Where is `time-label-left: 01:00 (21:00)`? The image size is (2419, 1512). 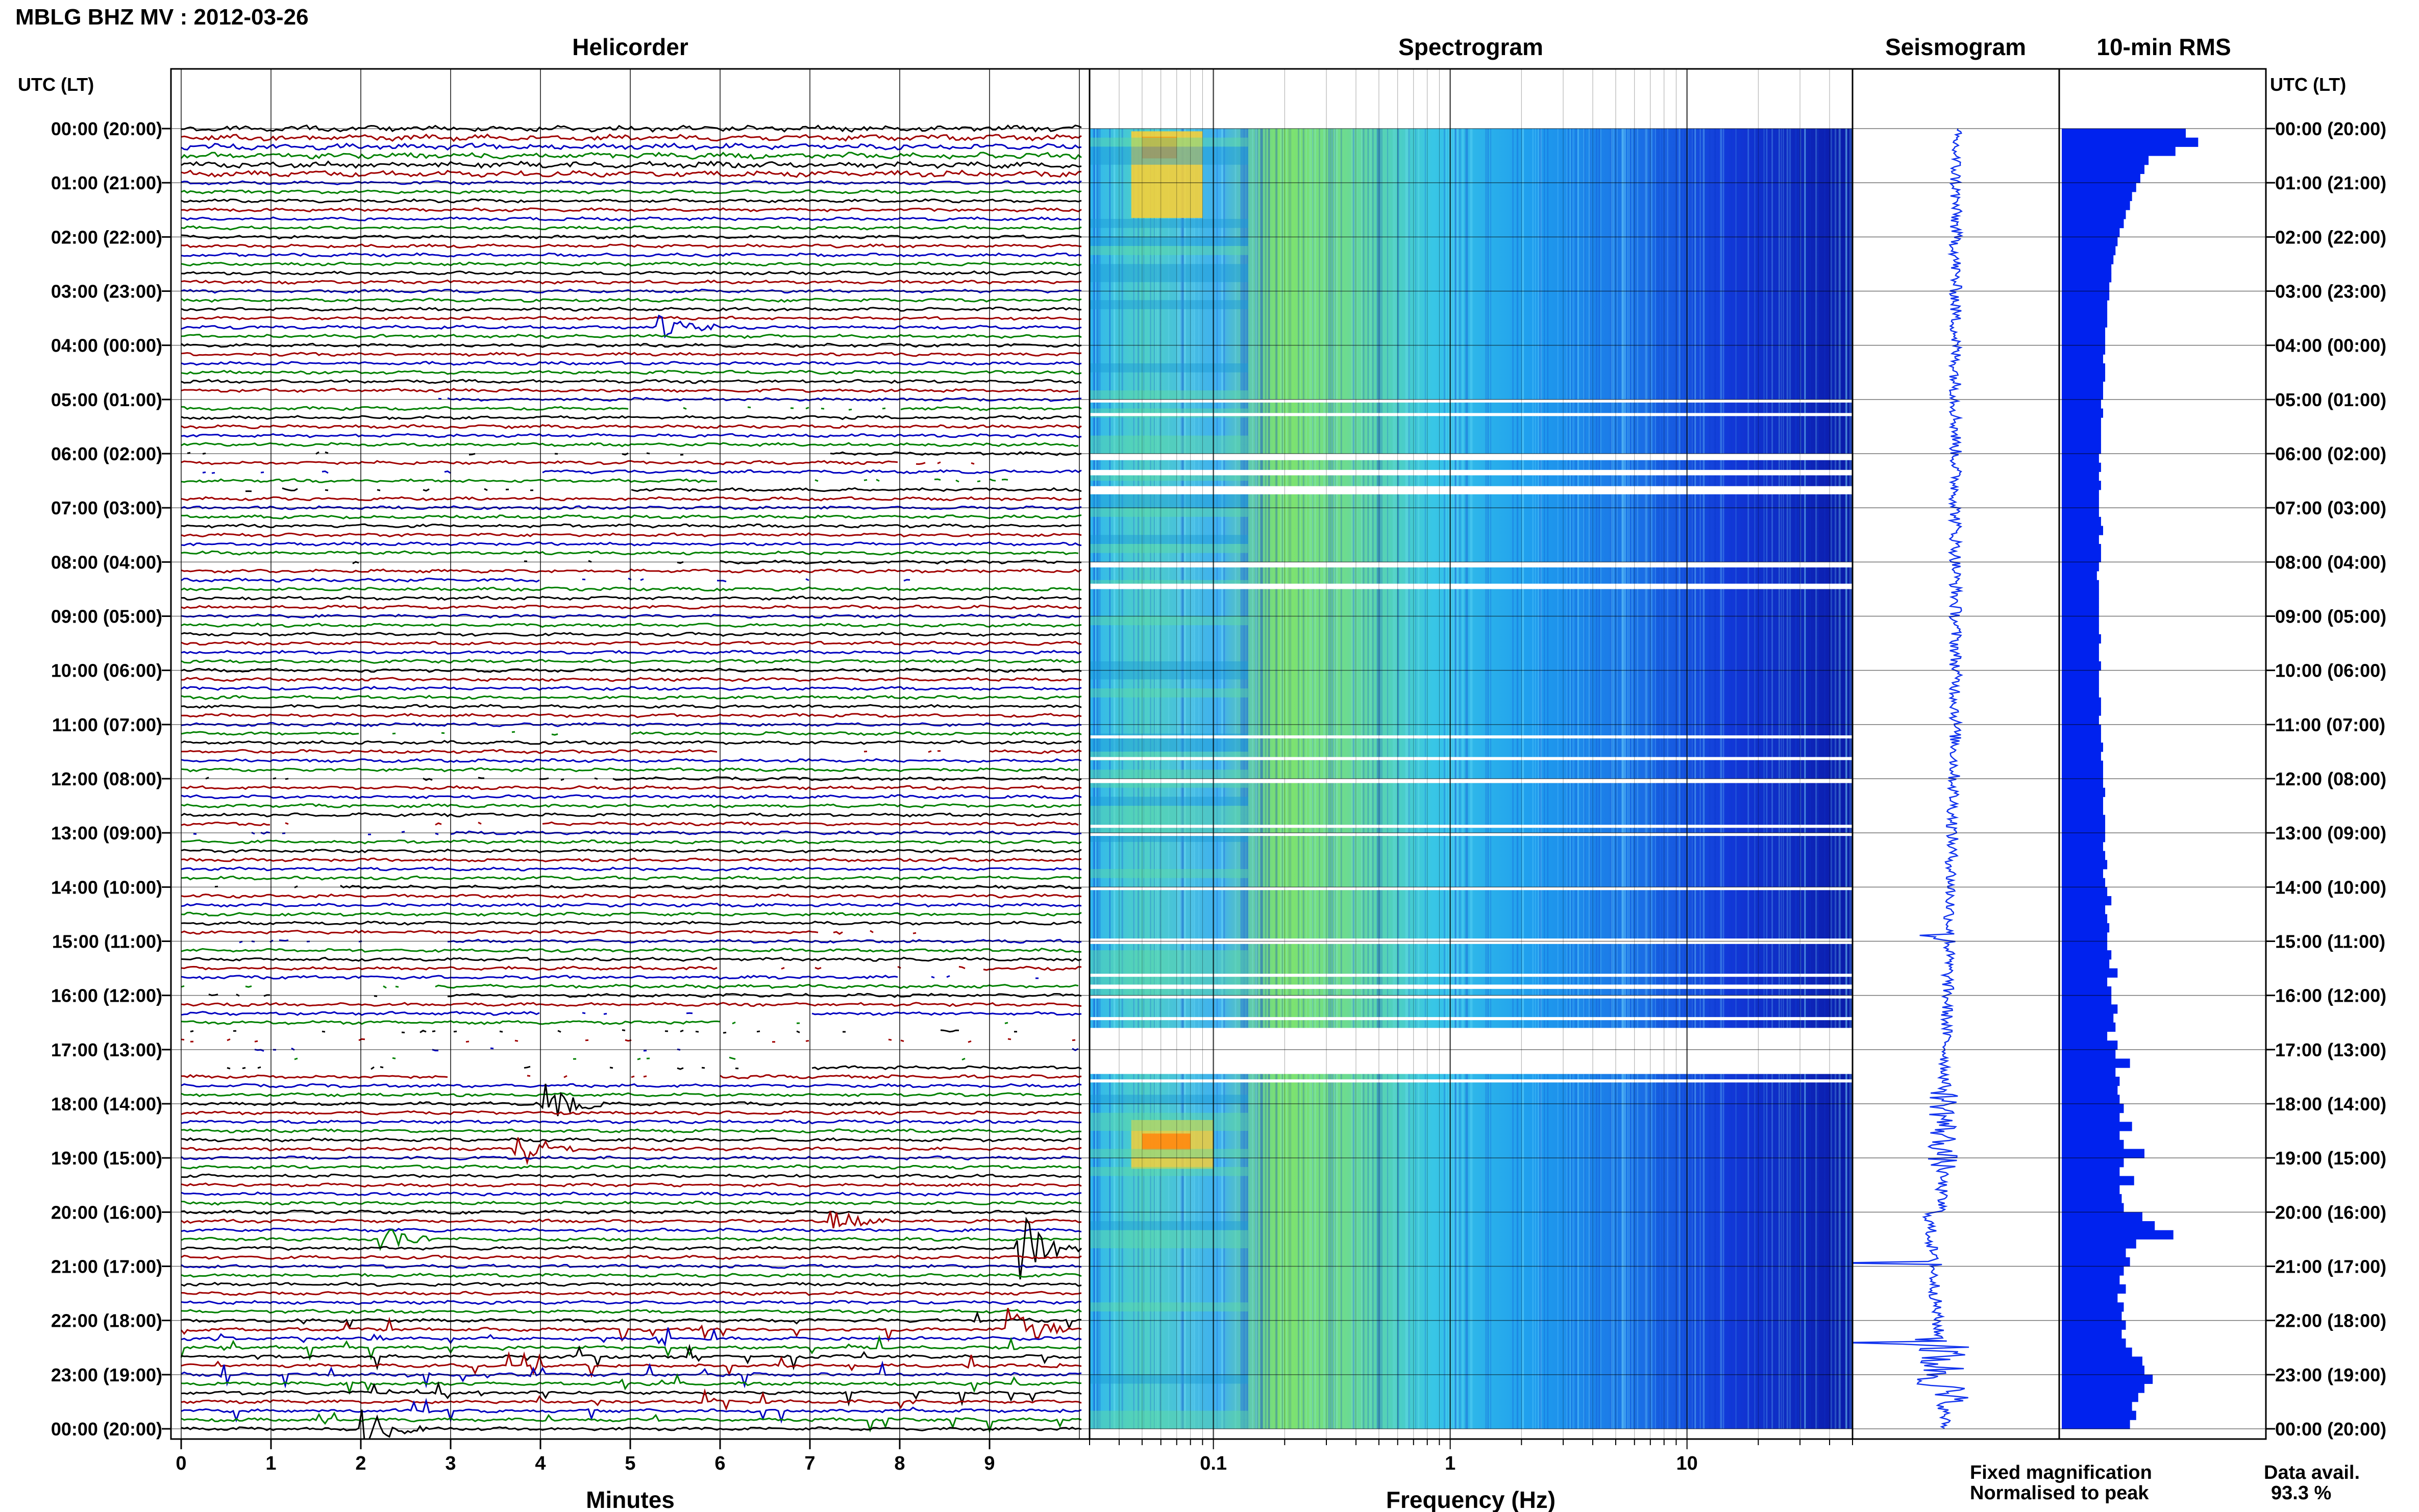 time-label-left: 01:00 (21:00) is located at coordinates (106, 182).